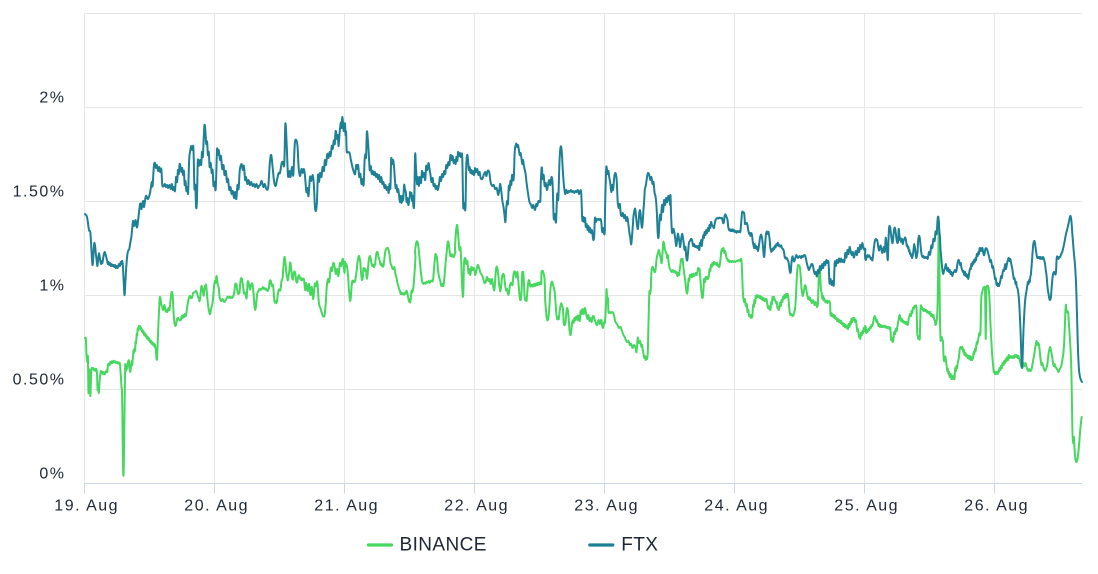 The width and height of the screenshot is (1098, 574). I want to click on svg-text: 1%, so click(52, 286).